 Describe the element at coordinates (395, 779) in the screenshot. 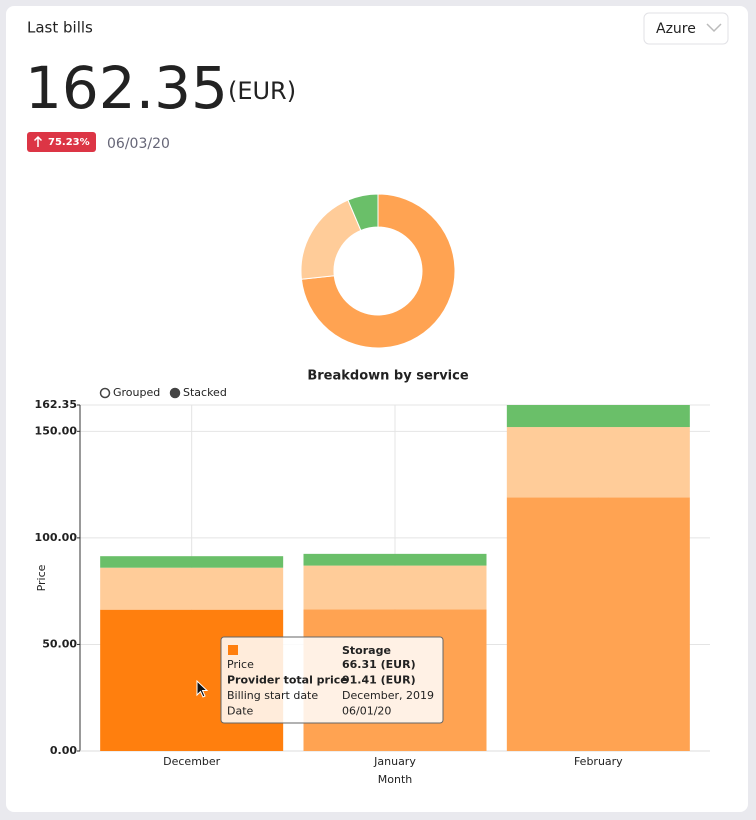

I see `x-axis-label: Month` at that location.